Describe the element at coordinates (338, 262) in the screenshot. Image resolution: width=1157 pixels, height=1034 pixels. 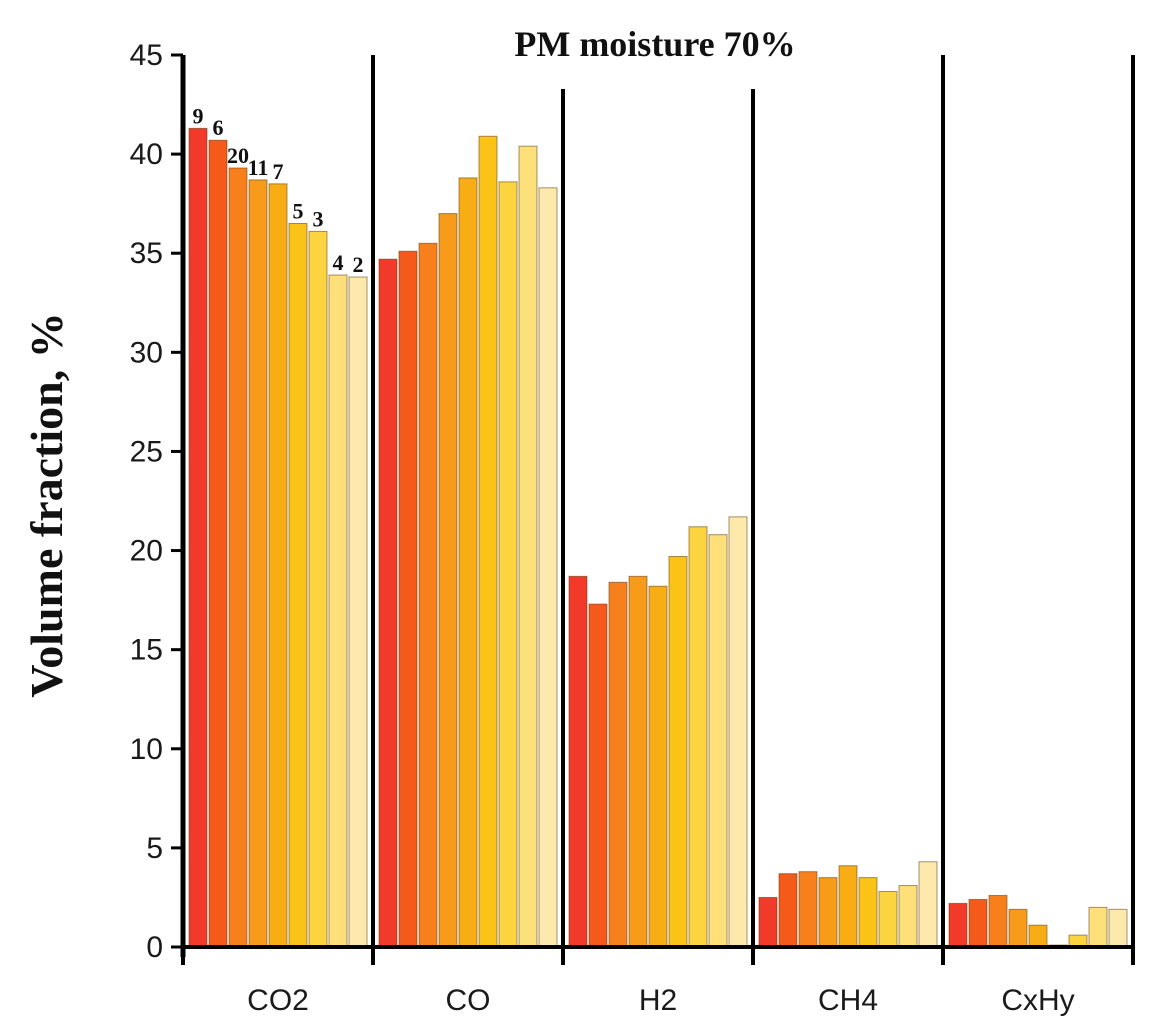
I see `bar-label-series-4: 4` at that location.